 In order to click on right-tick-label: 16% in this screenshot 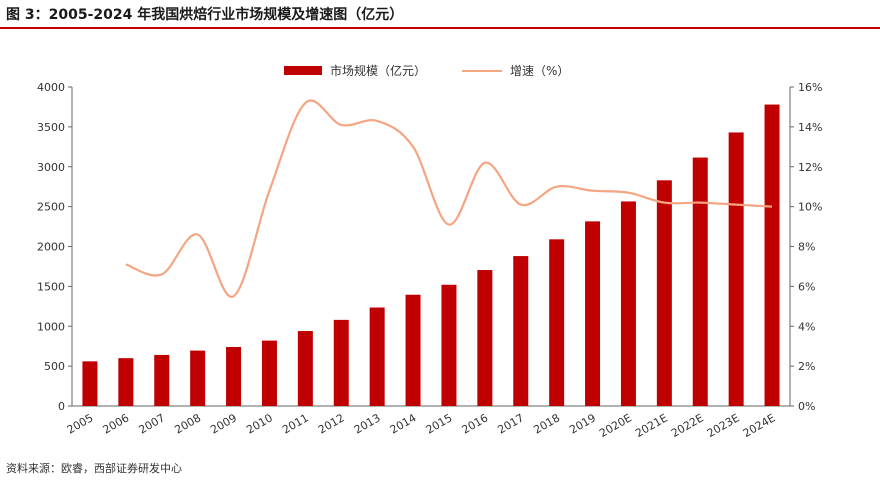, I will do `click(810, 87)`.